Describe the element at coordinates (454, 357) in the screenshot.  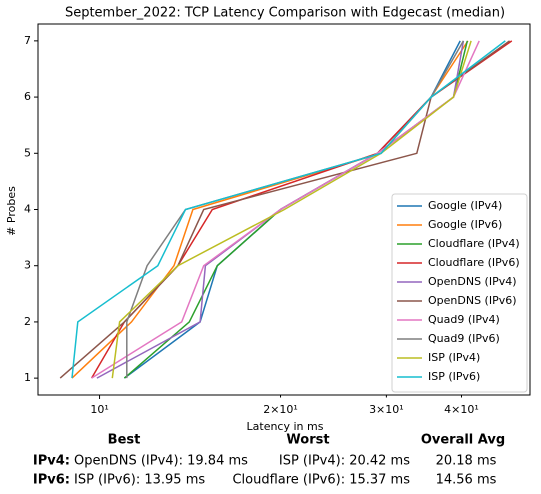
I see `legend-label: ISP (IPv4)` at that location.